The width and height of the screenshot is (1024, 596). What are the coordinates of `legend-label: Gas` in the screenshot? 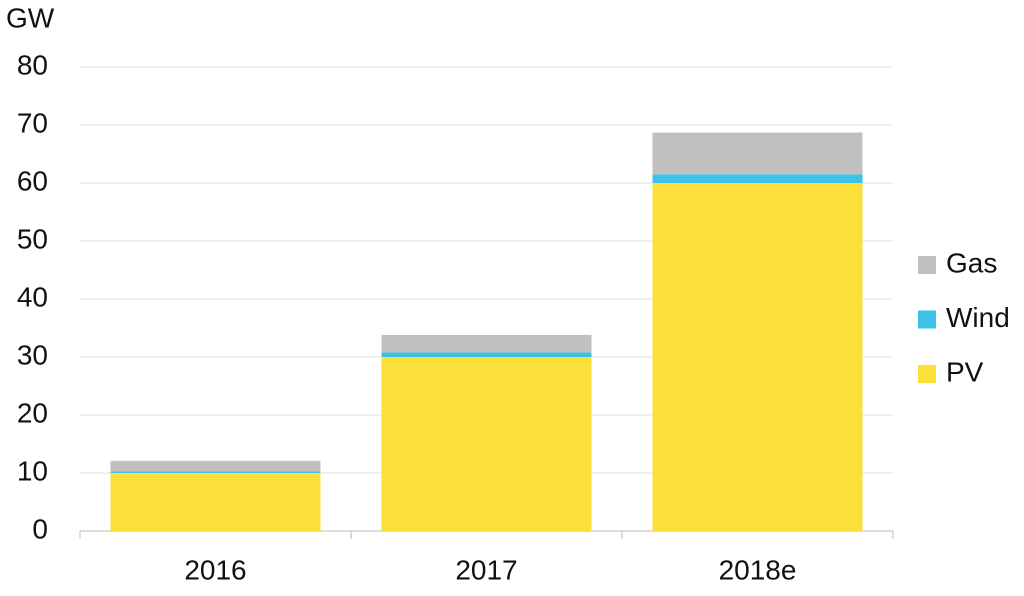 It's located at (971, 262).